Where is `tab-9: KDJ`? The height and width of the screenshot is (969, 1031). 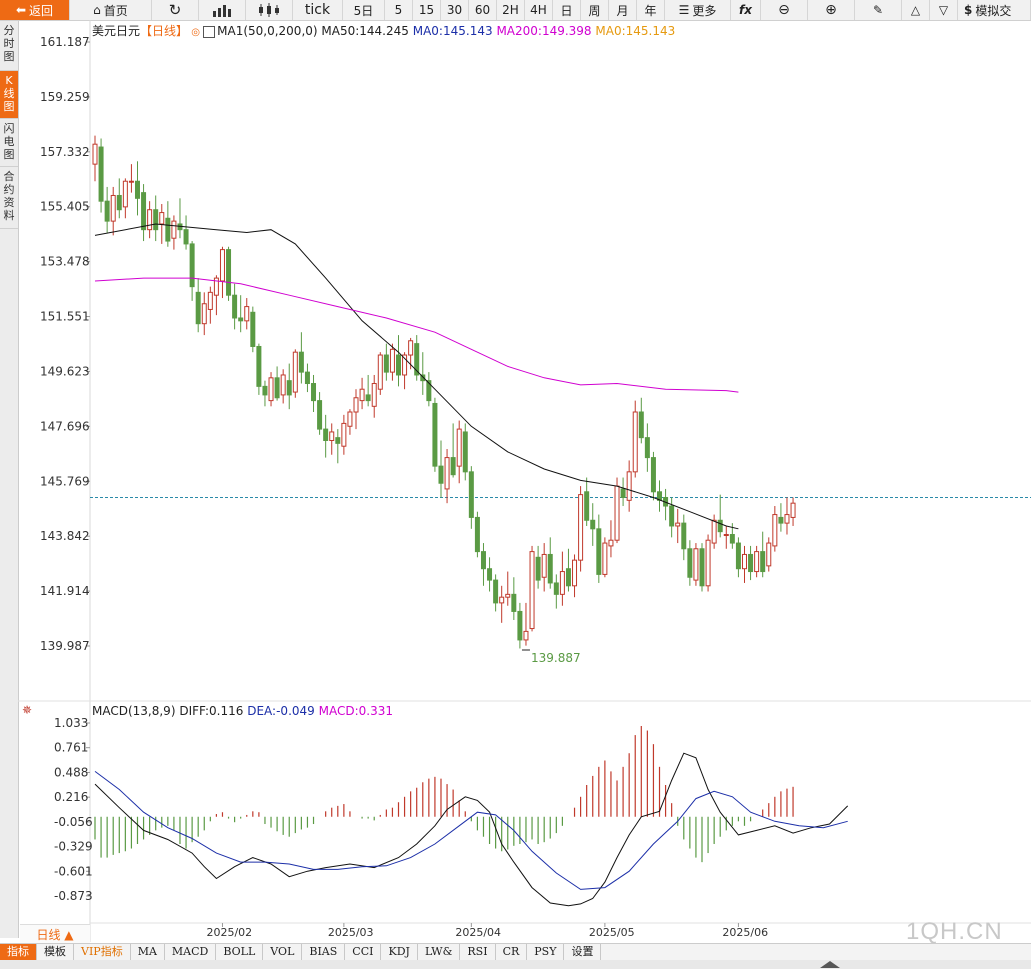
tab-9: KDJ is located at coordinates (399, 952).